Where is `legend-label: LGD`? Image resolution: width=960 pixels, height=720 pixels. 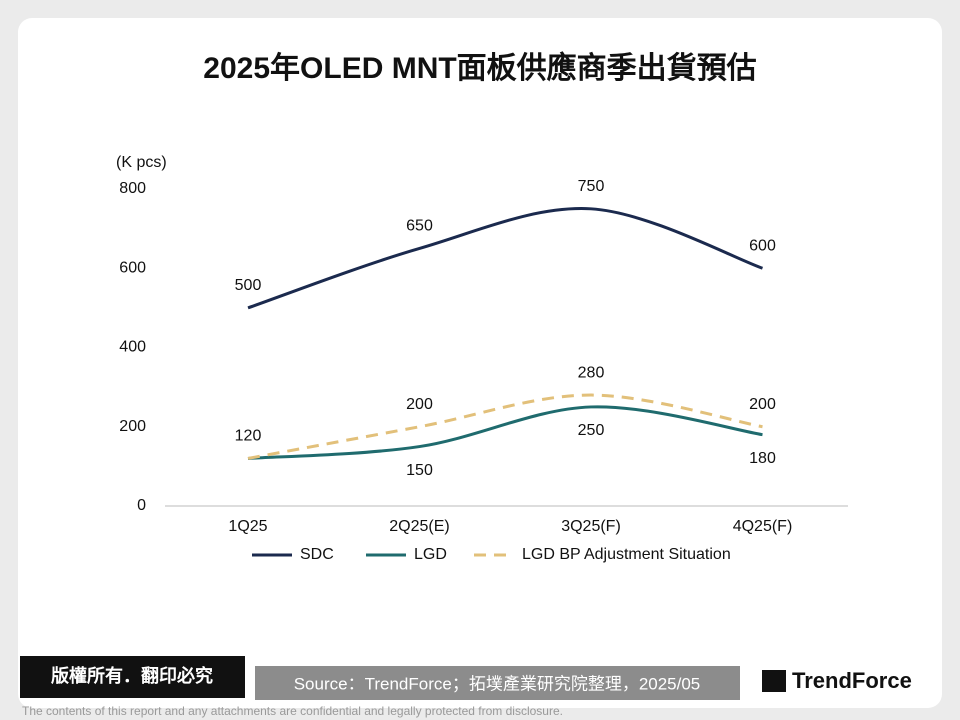
legend-label: LGD is located at coordinates (430, 554).